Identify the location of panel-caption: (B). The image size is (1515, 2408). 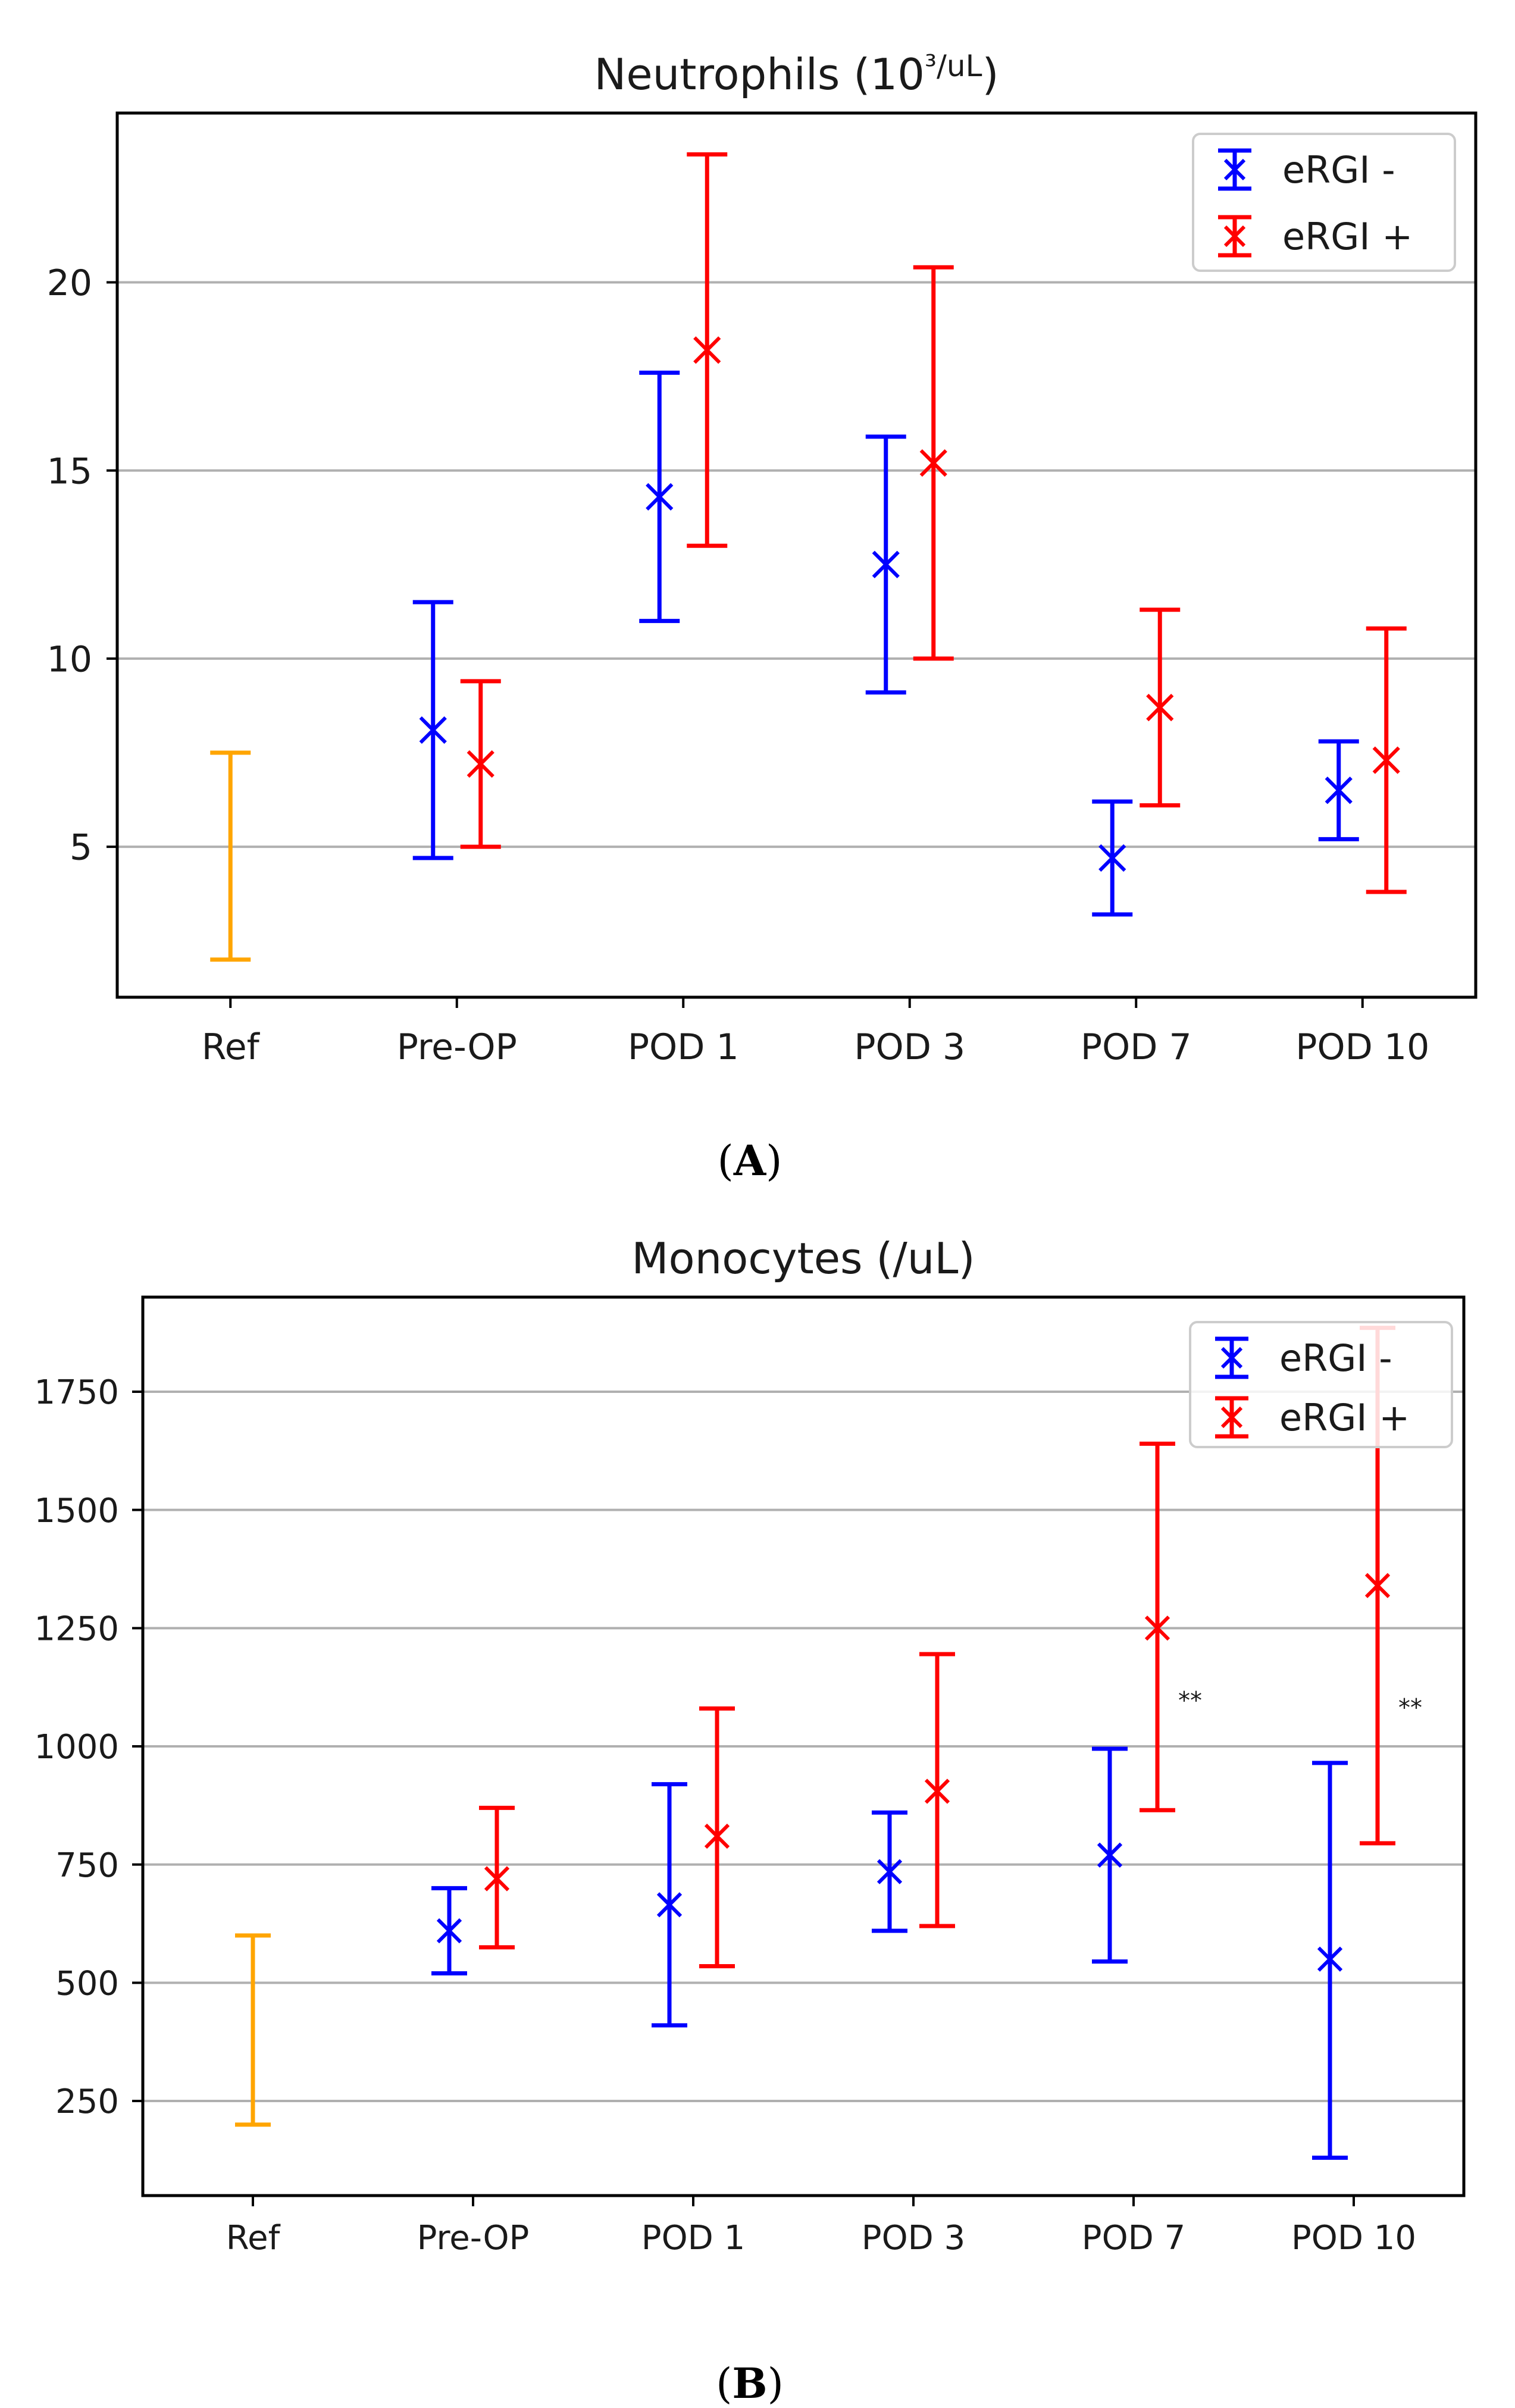
(750, 2383).